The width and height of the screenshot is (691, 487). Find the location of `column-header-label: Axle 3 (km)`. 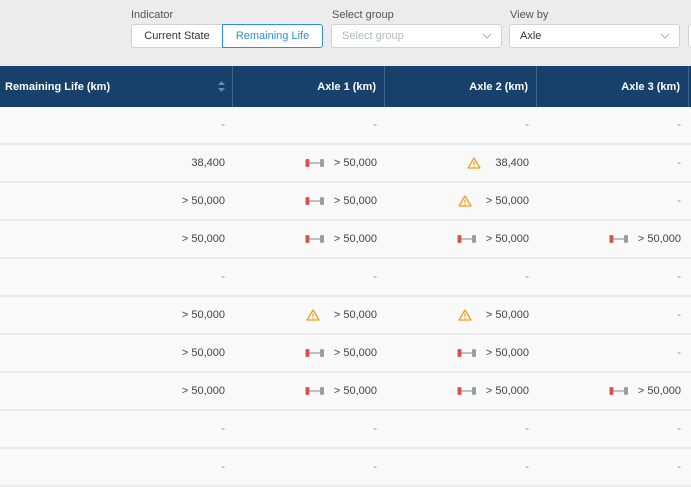

column-header-label: Axle 3 (km) is located at coordinates (650, 86).